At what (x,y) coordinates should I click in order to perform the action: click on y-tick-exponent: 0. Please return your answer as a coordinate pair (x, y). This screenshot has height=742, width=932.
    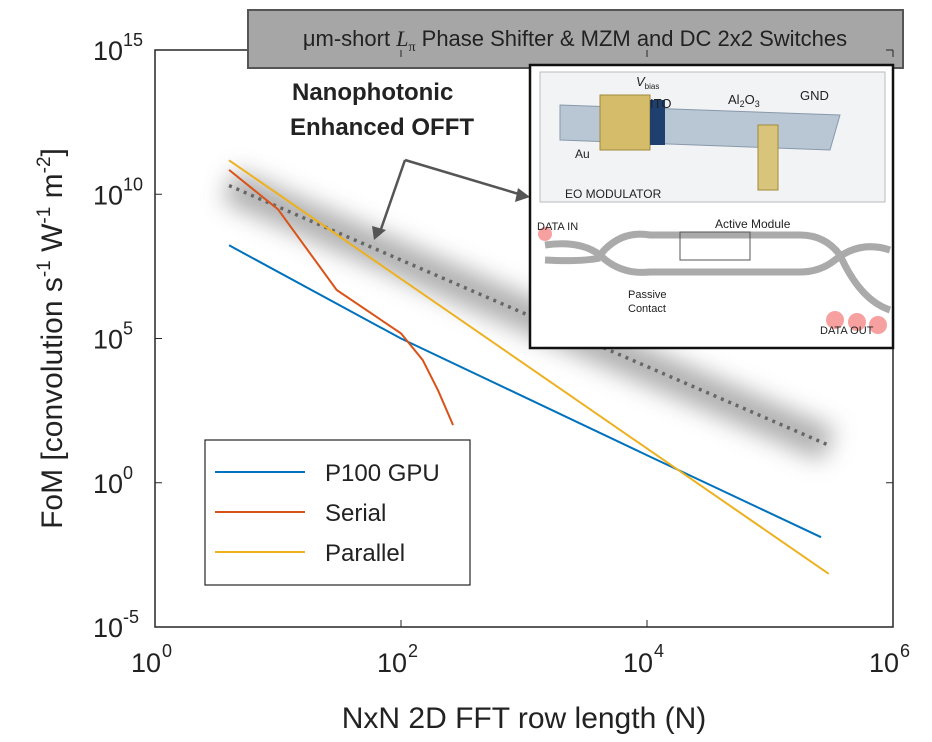
    Looking at the image, I should click on (128, 473).